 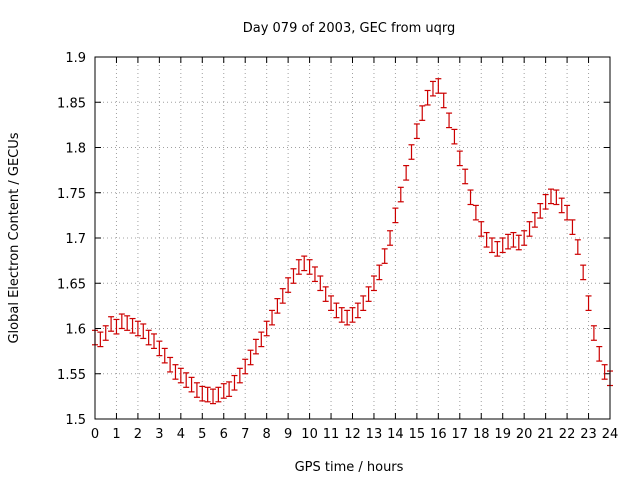 What do you see at coordinates (14, 237) in the screenshot?
I see `y-axis-label: Global Electron Content / GECUs` at bounding box center [14, 237].